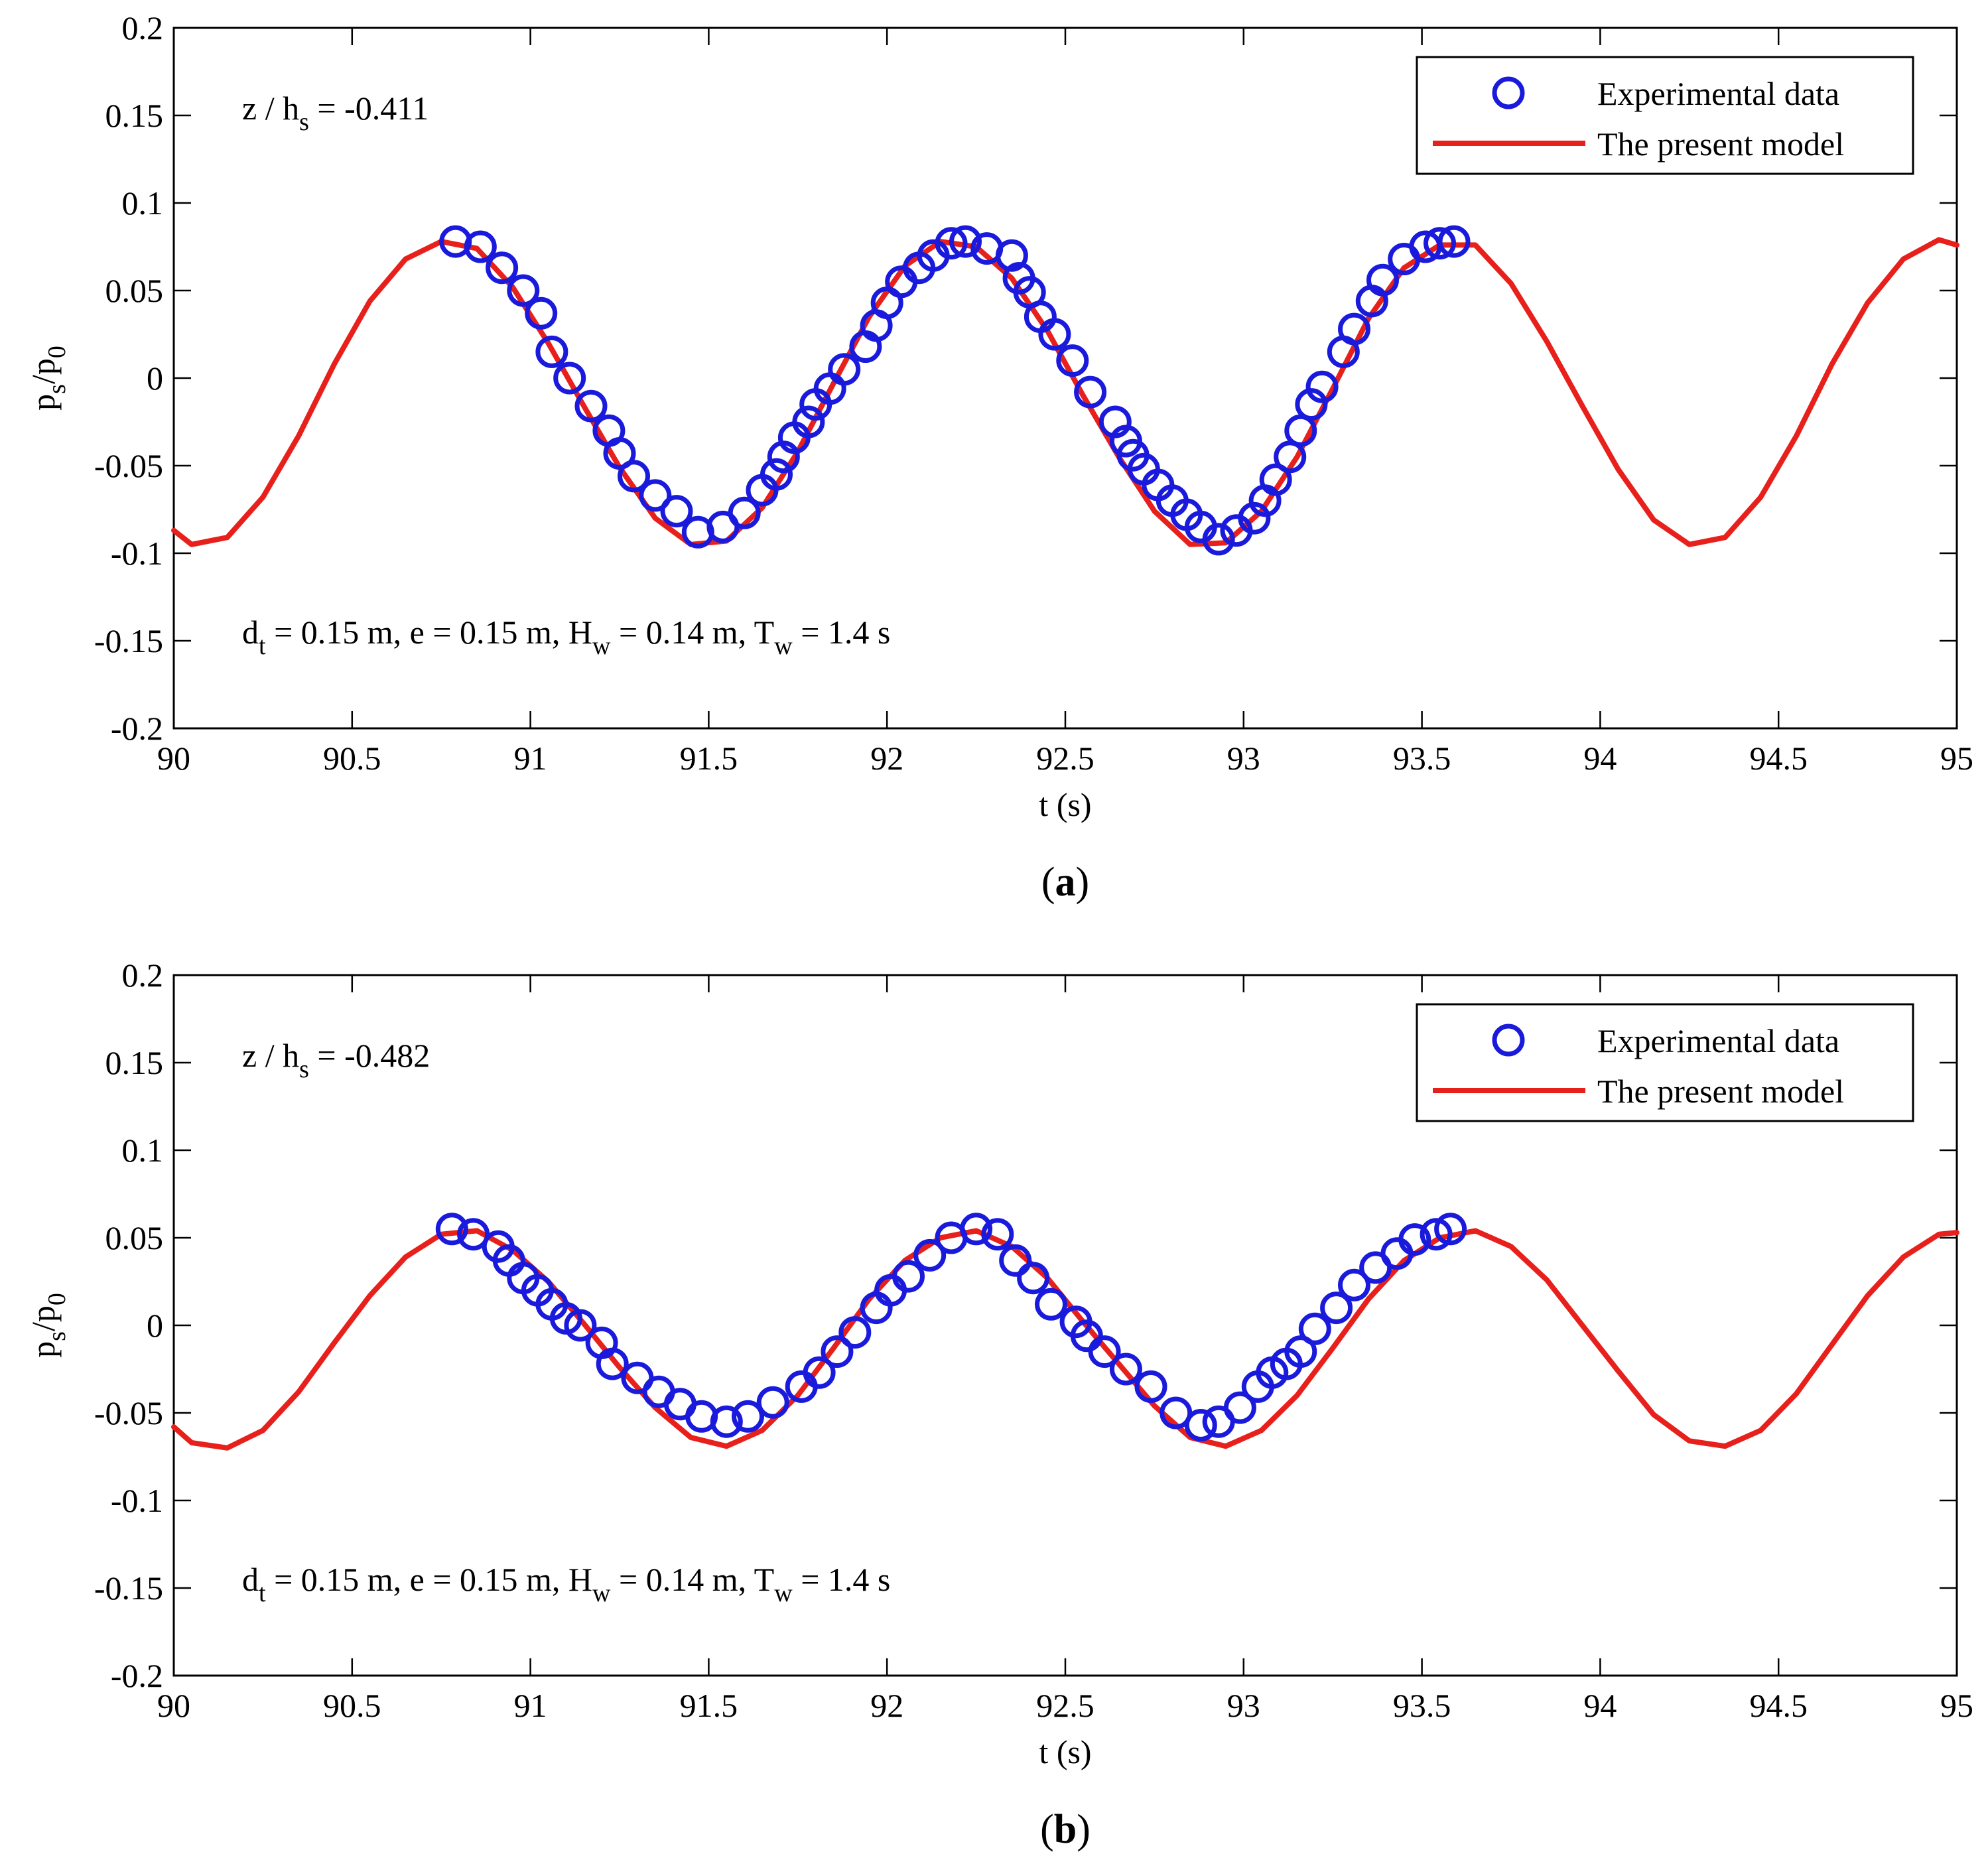 The height and width of the screenshot is (1858, 1988). Describe the element at coordinates (48, 378) in the screenshot. I see `y-axis-label-a: ps/p0` at that location.